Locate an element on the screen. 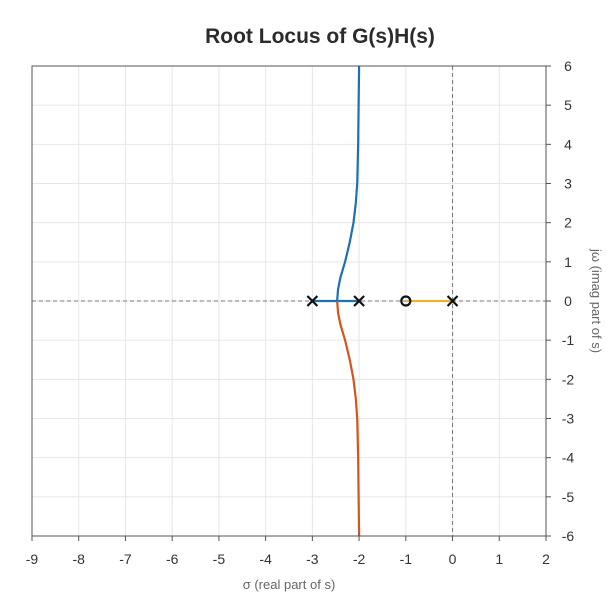  y-tick-label: 5 is located at coordinates (568, 105).